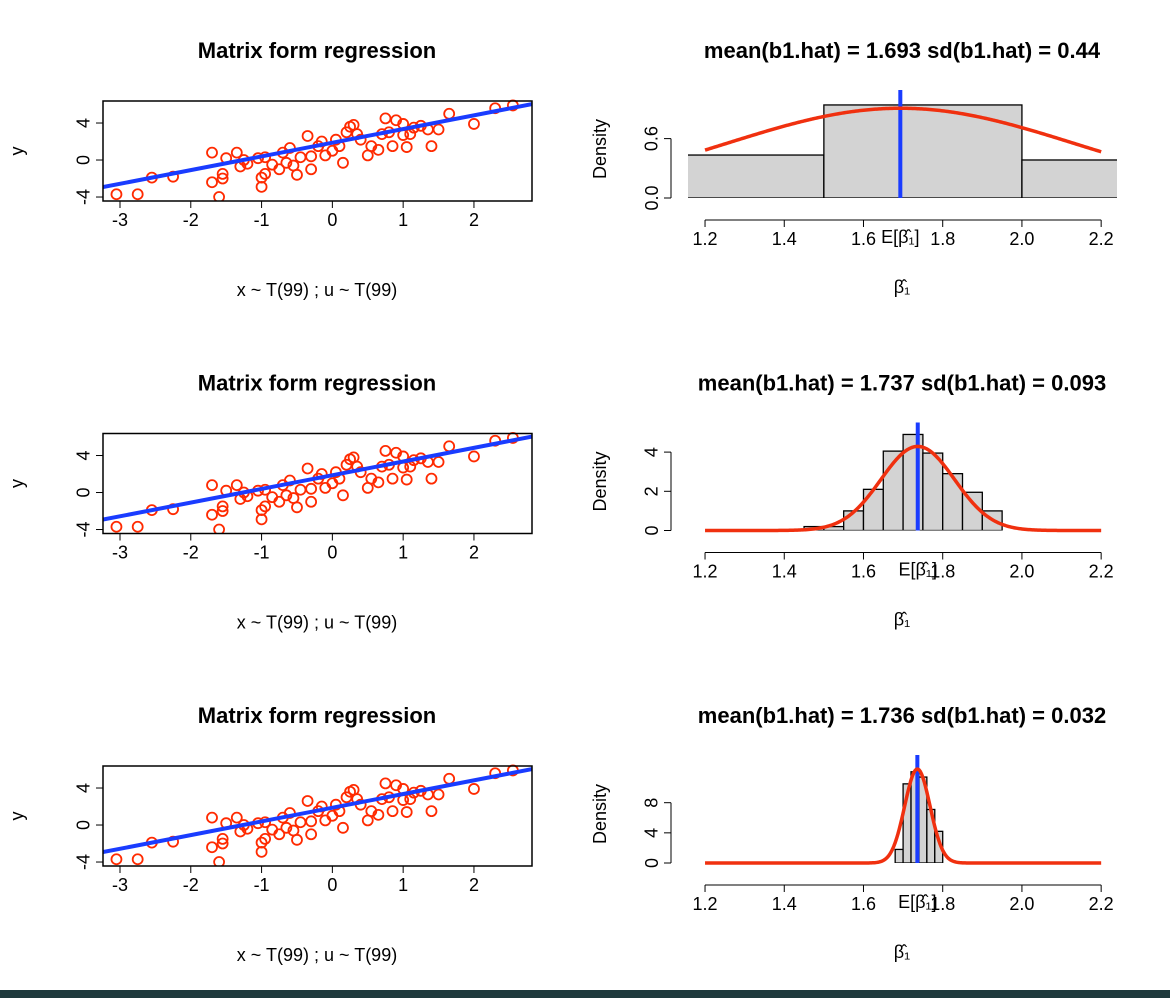  What do you see at coordinates (919, 809) in the screenshot?
I see `plot-area` at bounding box center [919, 809].